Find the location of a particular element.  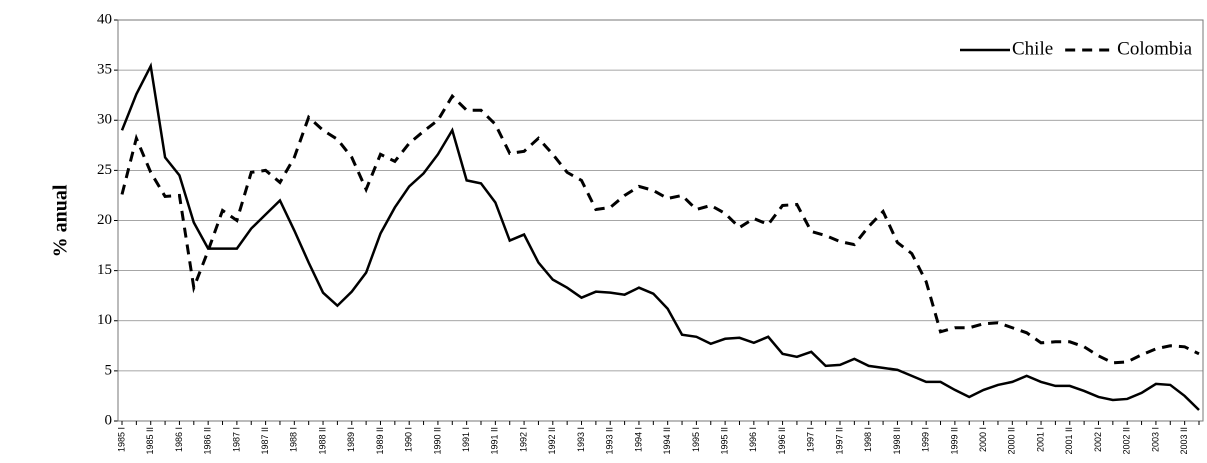

x-tick-label: 2002 I is located at coordinates (1098, 439).